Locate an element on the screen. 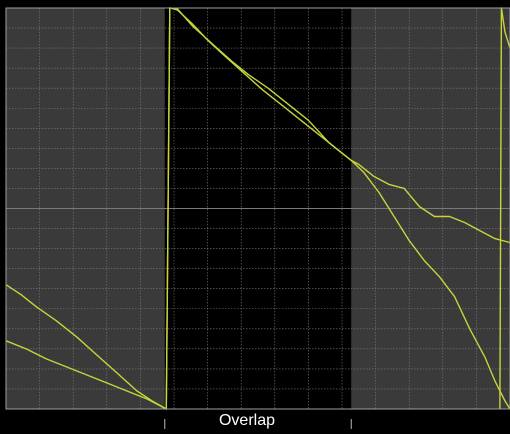  overlap-markers is located at coordinates (258, 424).